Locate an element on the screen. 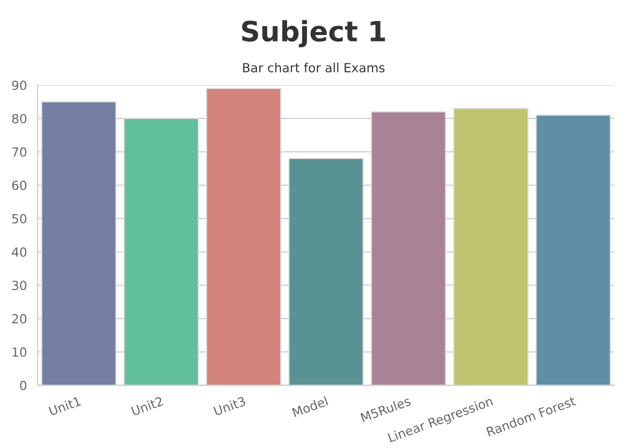  chart-title: Subject 1 is located at coordinates (313, 34).